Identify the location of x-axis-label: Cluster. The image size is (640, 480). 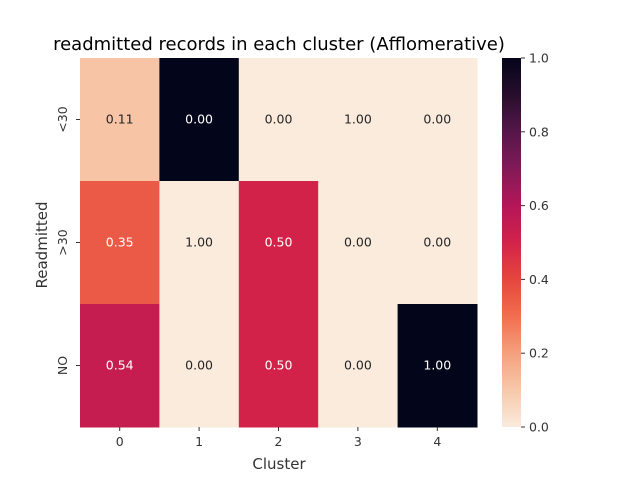
(279, 464).